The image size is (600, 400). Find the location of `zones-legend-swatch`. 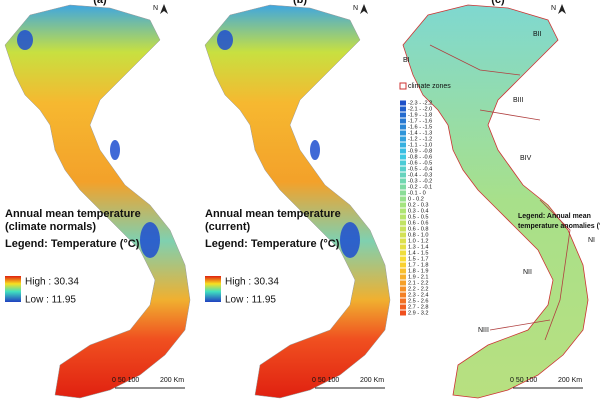

zones-legend-swatch is located at coordinates (403, 86).